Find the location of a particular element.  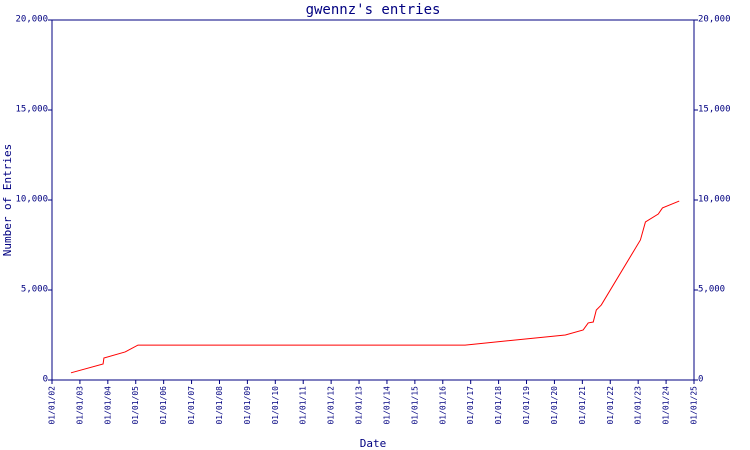

y-axis-label: Number of Entries is located at coordinates (7, 200).